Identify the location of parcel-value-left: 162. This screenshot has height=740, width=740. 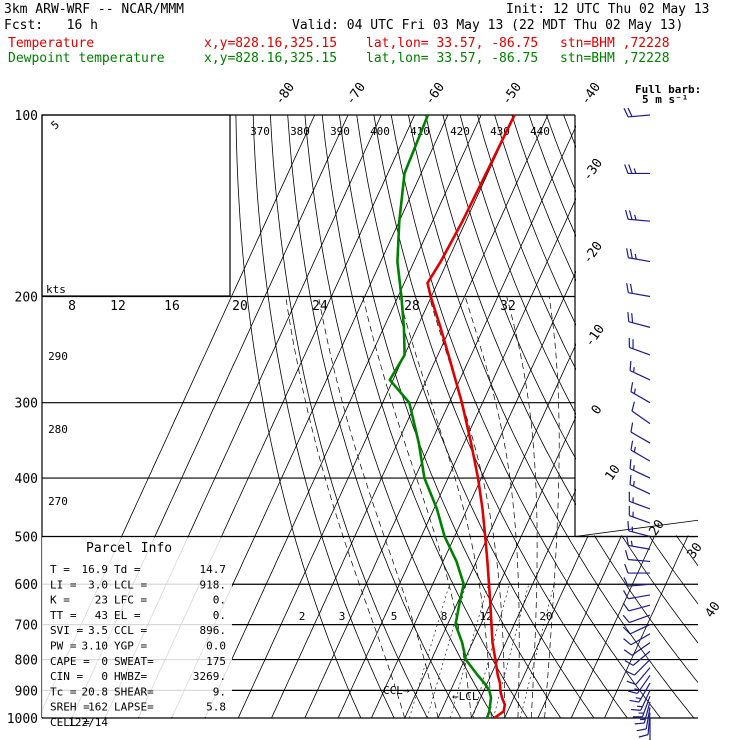
(98, 707).